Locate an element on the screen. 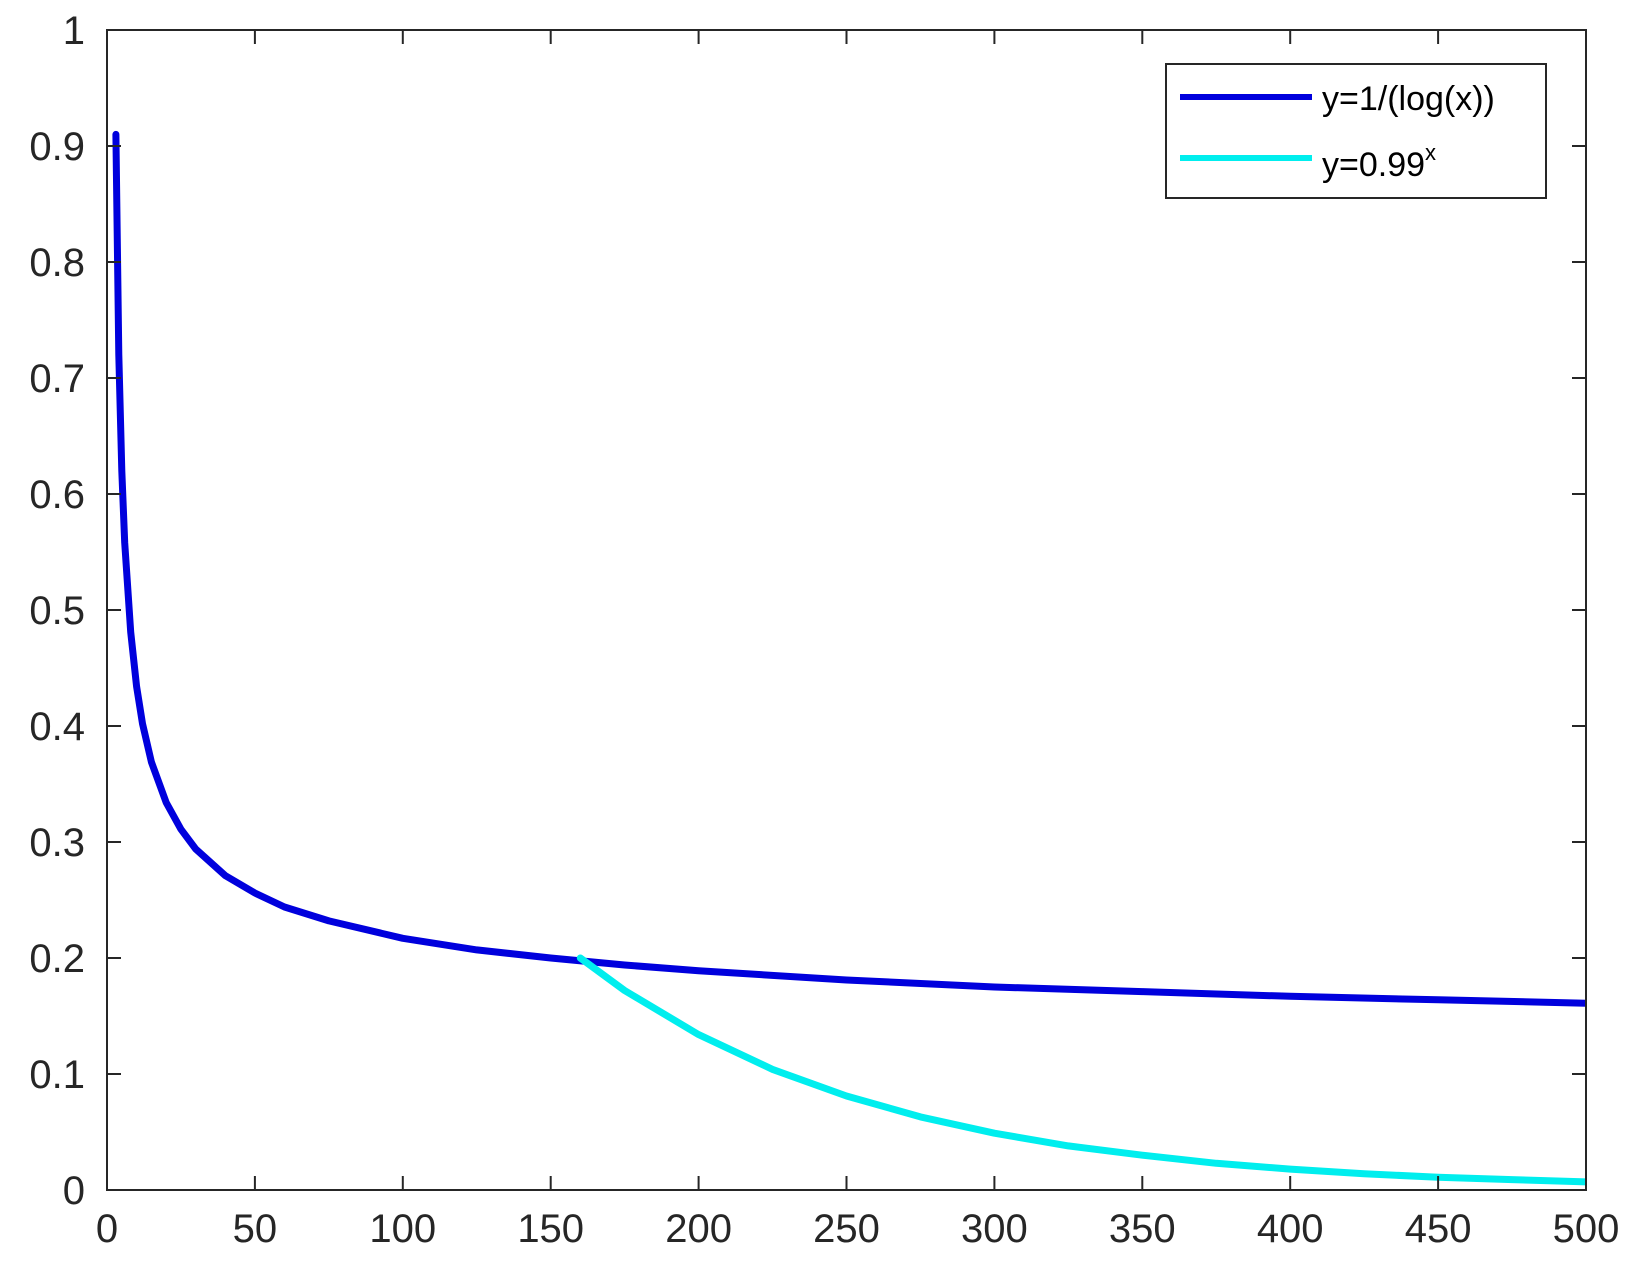  x-tick-label-9: 450 is located at coordinates (1438, 1229).